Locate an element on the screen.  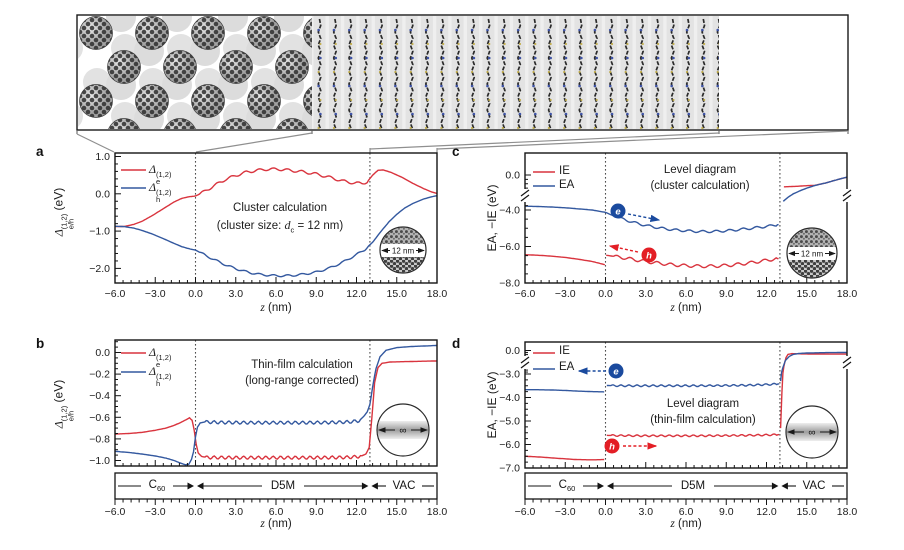
legend-d-ie: IE is located at coordinates (564, 351).